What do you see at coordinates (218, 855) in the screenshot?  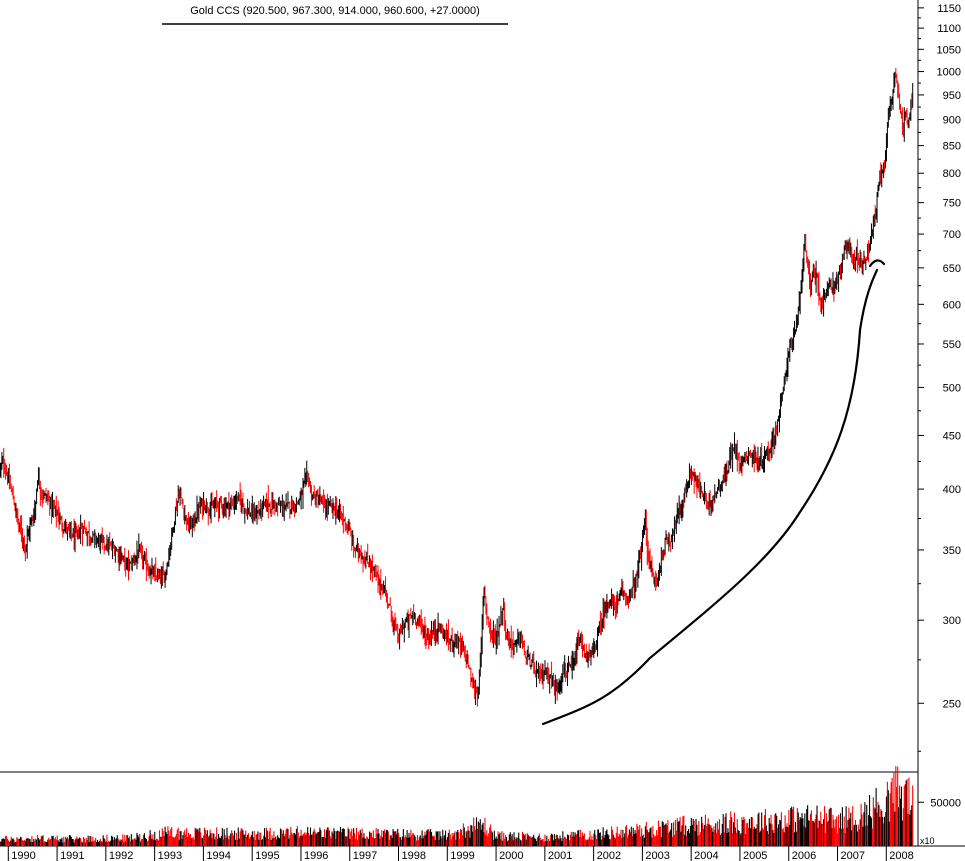 I see `year-tick-label: 1994` at bounding box center [218, 855].